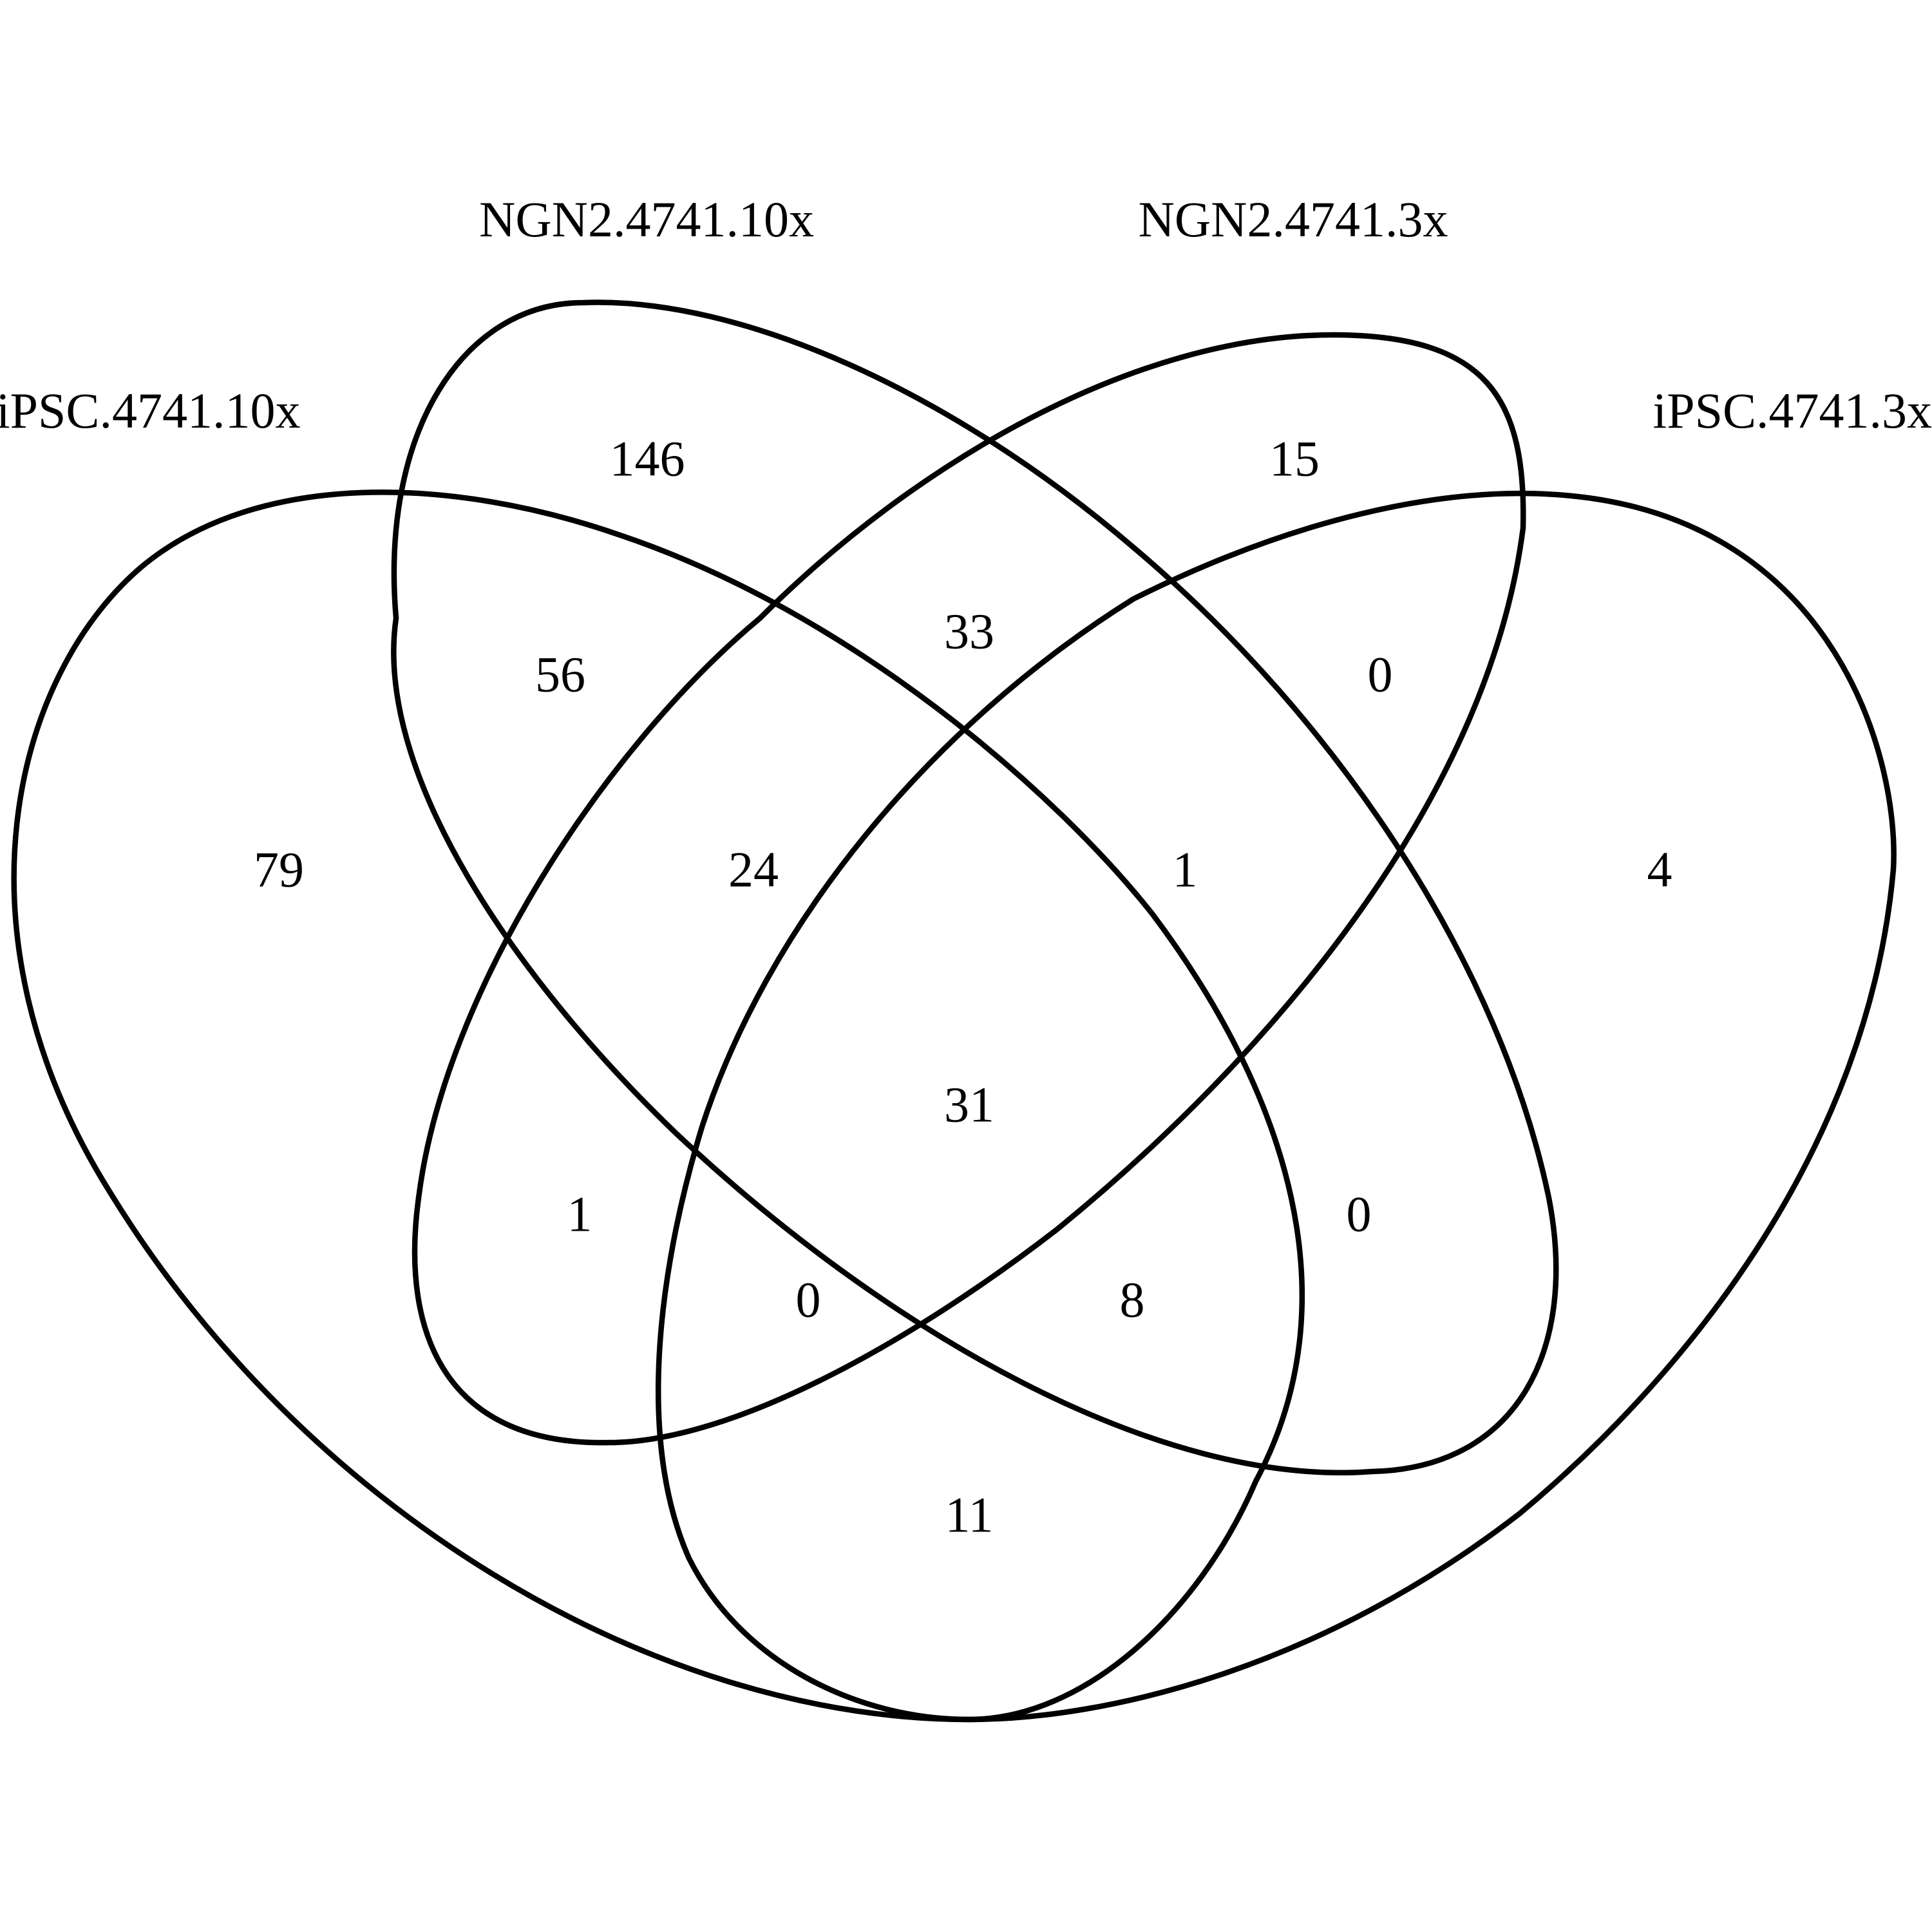  Describe the element at coordinates (969, 1515) in the screenshot. I see `count-ipsc-10x-ipsc-3x: 11` at that location.